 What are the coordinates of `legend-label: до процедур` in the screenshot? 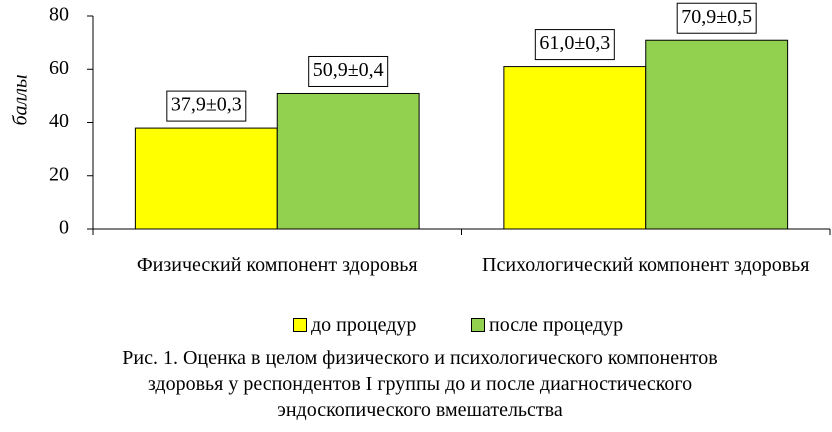 It's located at (364, 325).